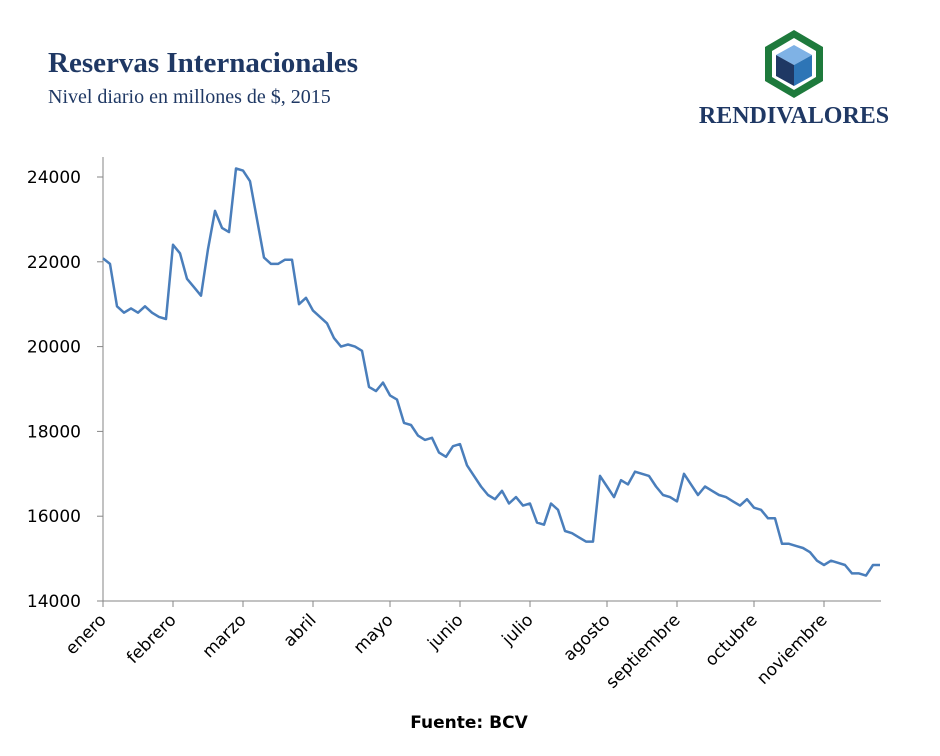  What do you see at coordinates (469, 723) in the screenshot?
I see `source: Fuente: BCV` at bounding box center [469, 723].